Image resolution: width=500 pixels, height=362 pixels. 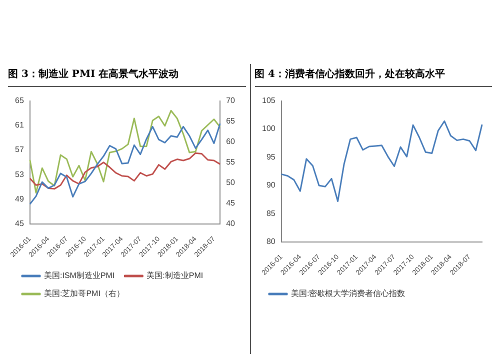 What do you see at coordinates (271, 213) in the screenshot?
I see `y-tick-label: 85` at bounding box center [271, 213].